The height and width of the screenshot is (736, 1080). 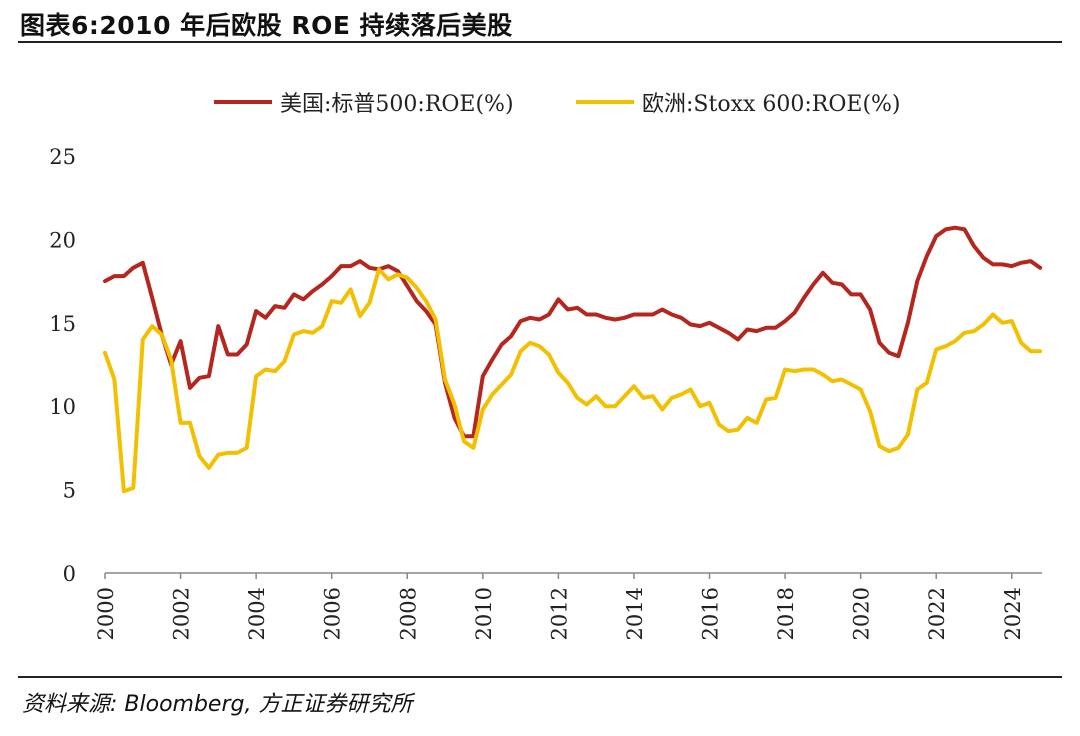 What do you see at coordinates (266, 25) in the screenshot?
I see `chart-title: 图表6:2010 年后欧股 ROE 持续落后美股` at bounding box center [266, 25].